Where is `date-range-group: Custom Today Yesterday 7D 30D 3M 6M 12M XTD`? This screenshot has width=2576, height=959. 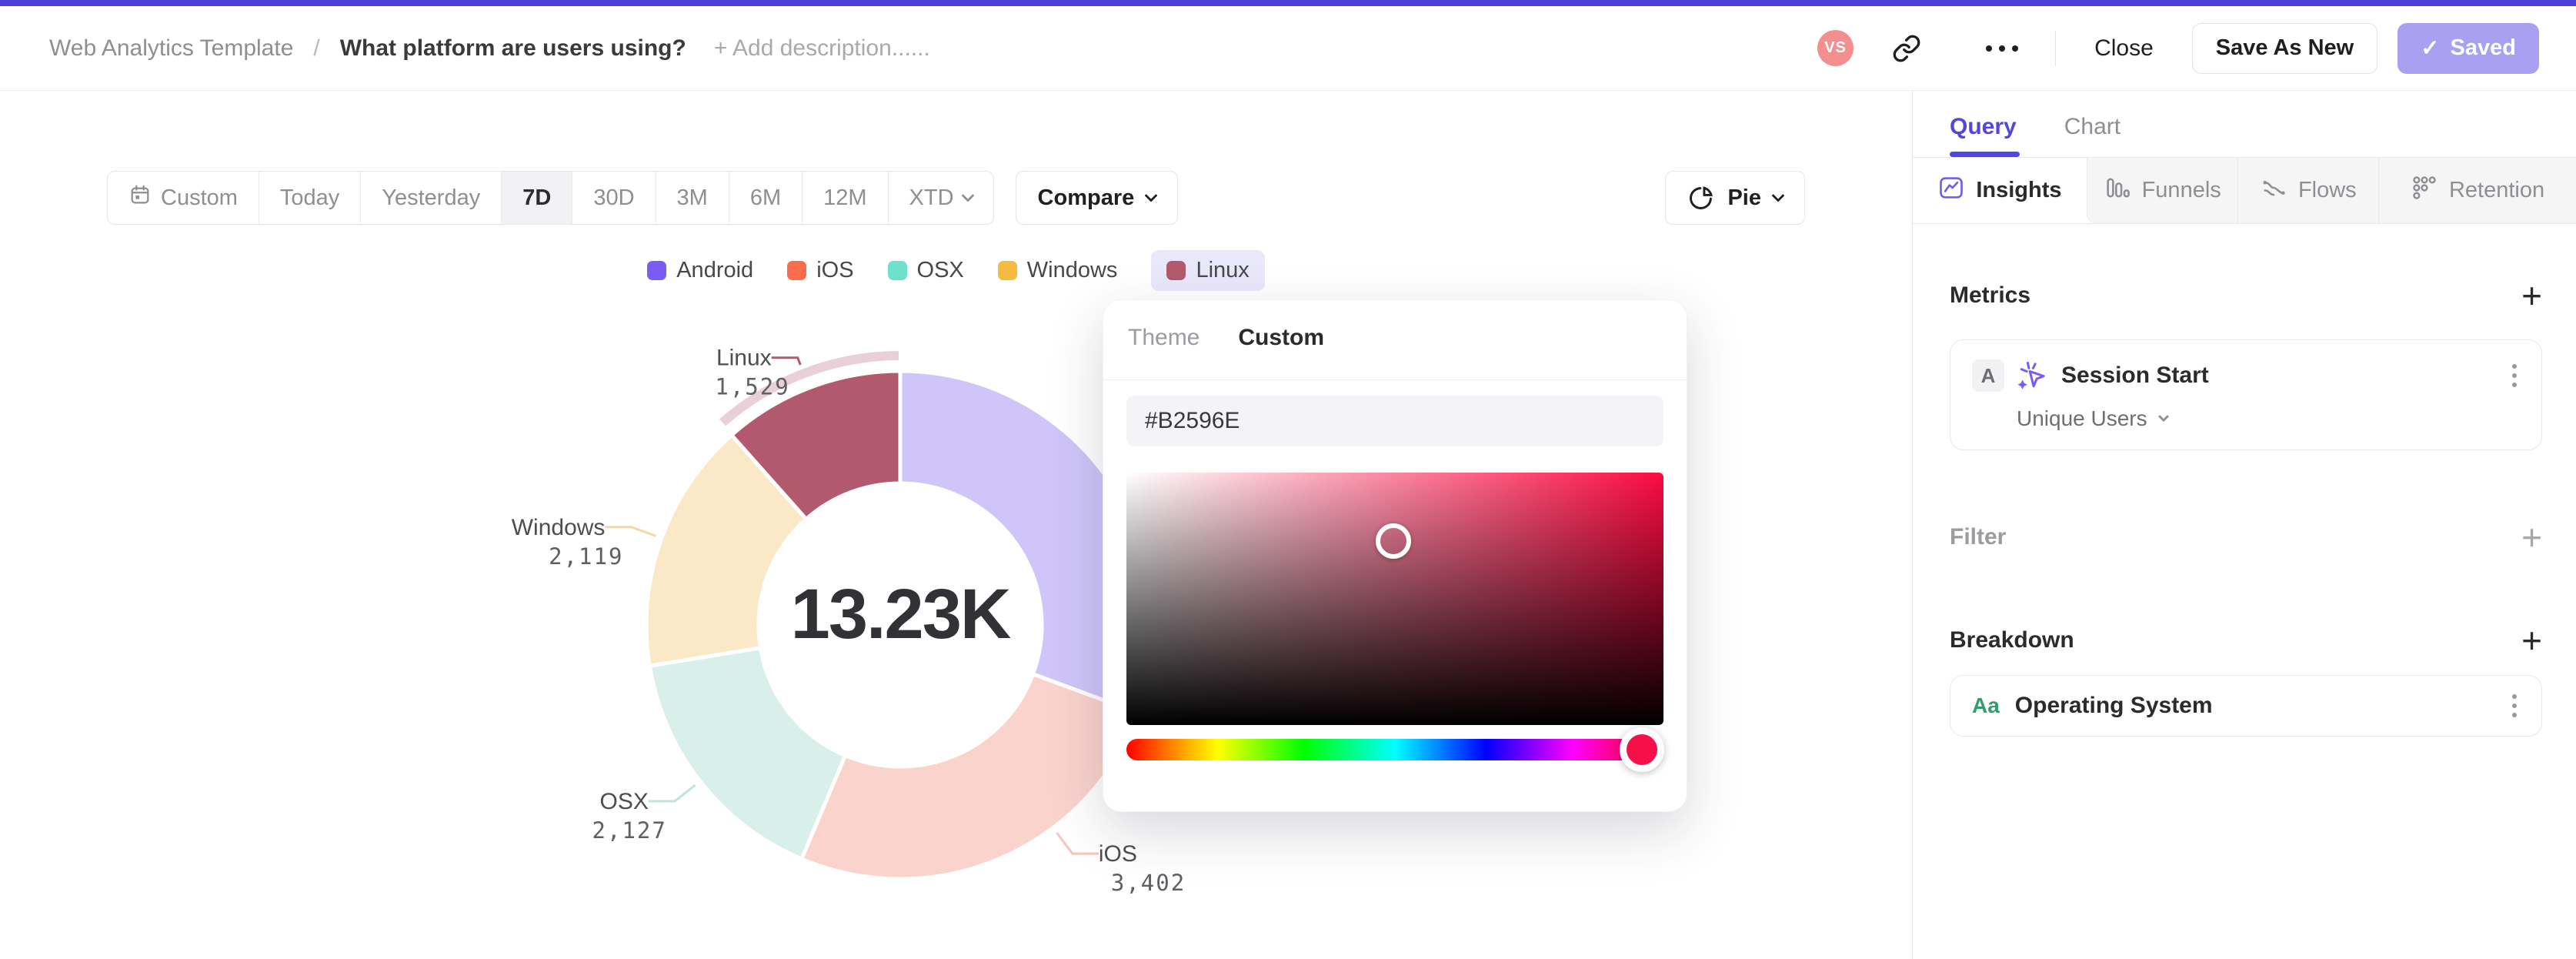 date-range-group: Custom Today Yesterday 7D 30D 3M 6M 12M XTD is located at coordinates (550, 198).